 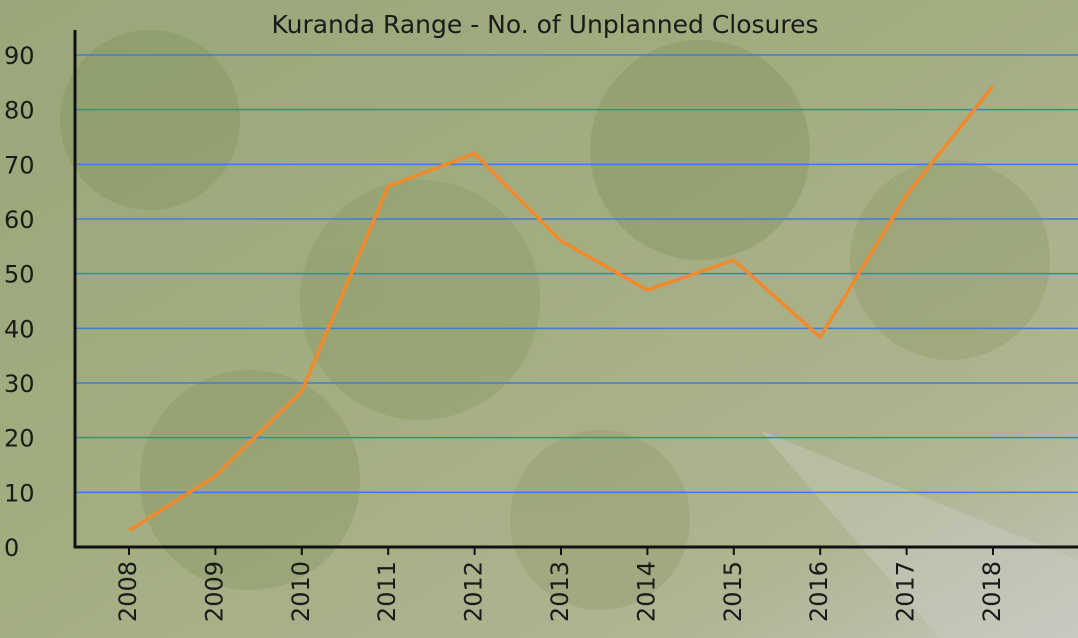 What do you see at coordinates (19, 165) in the screenshot?
I see `y-tick-label: 70` at bounding box center [19, 165].